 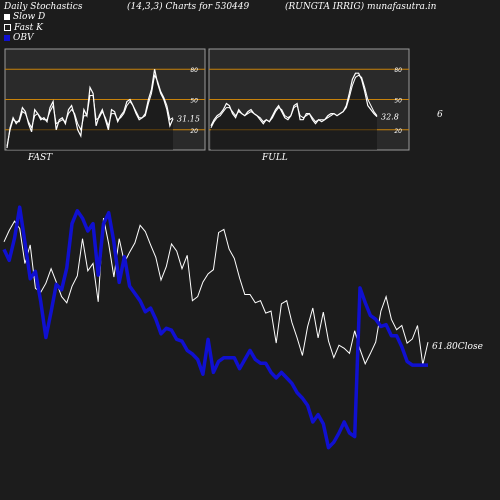 I want to click on fast-panel-label: FAST, so click(x=40, y=158).